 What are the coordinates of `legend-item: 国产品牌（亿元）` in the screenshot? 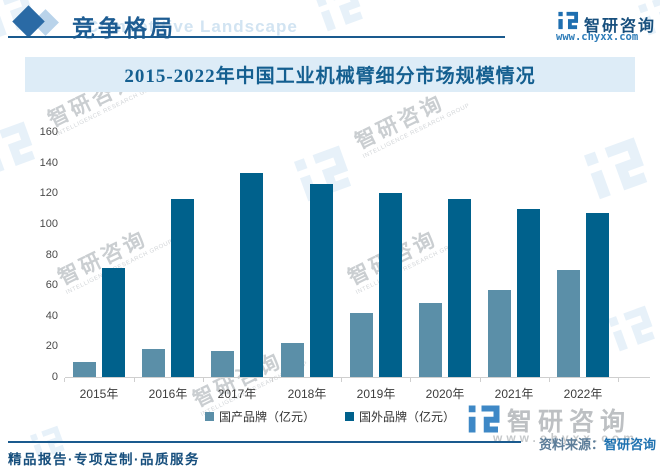 It's located at (259, 416).